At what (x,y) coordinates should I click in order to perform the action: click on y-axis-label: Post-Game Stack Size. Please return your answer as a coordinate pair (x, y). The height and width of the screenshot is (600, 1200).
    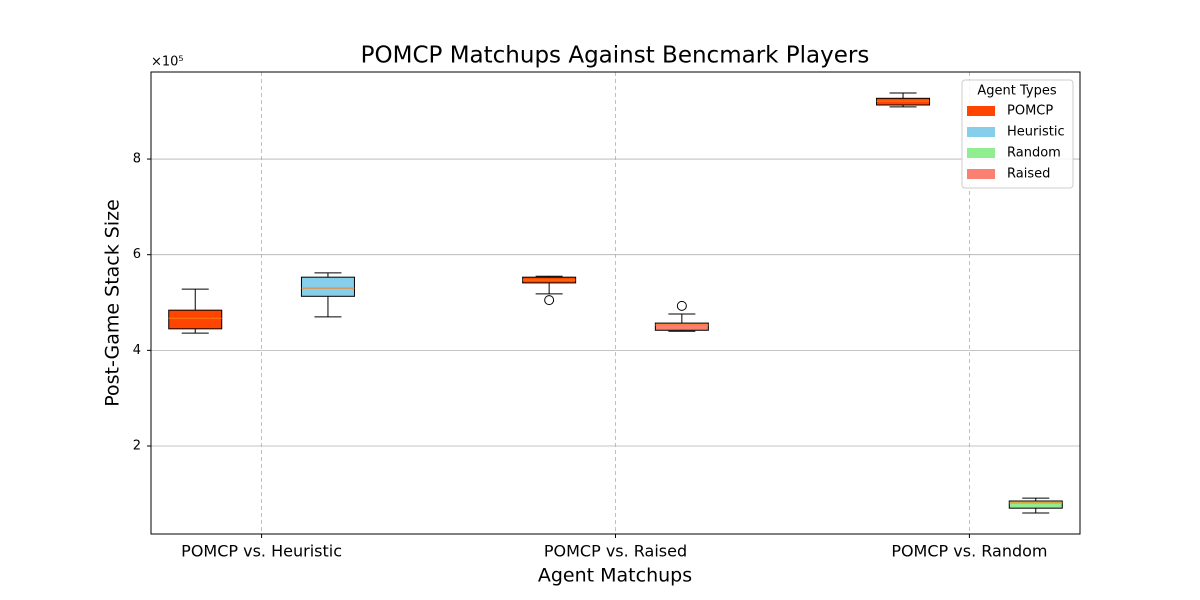
    Looking at the image, I should click on (113, 303).